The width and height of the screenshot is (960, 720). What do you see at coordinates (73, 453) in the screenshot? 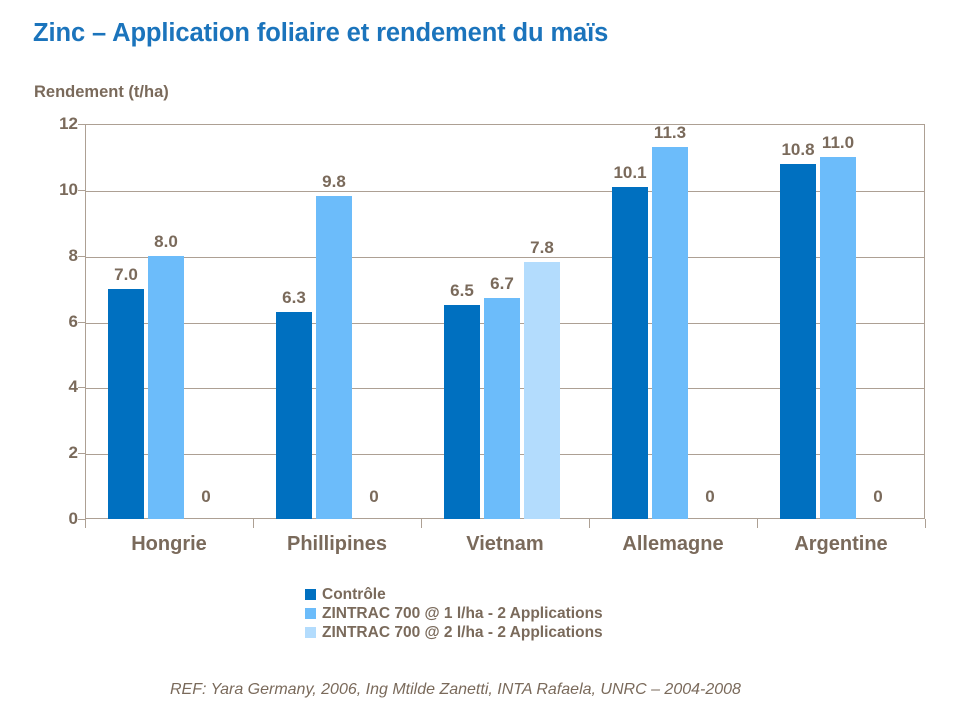
I see `y-axis-tick-label: 2` at bounding box center [73, 453].